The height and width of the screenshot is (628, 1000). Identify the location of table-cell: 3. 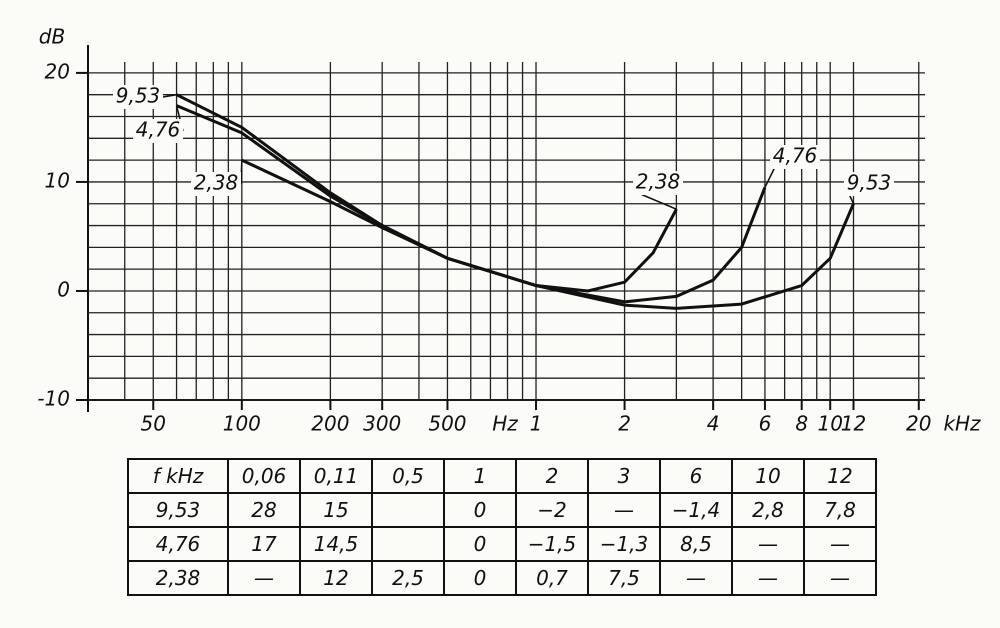
(624, 476).